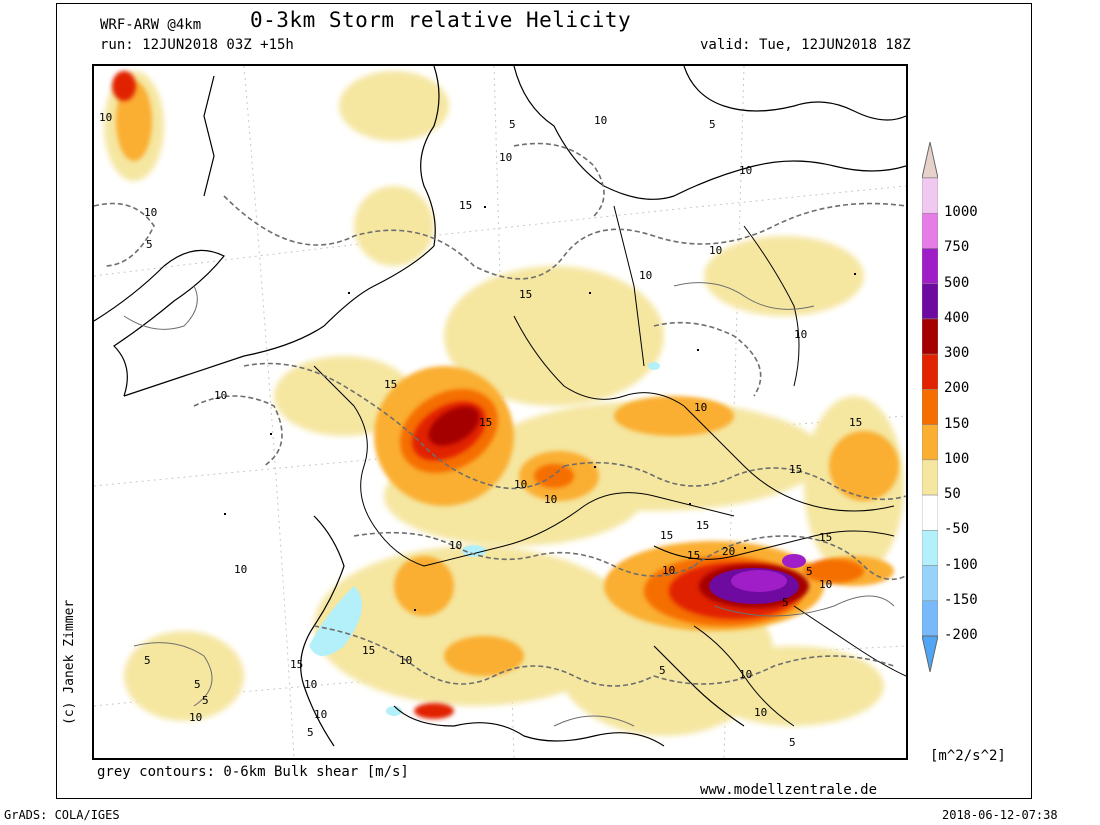 Image resolution: width=1100 pixels, height=825 pixels. What do you see at coordinates (930, 653) in the screenshot?
I see `colorbar-bottom-cap` at bounding box center [930, 653].